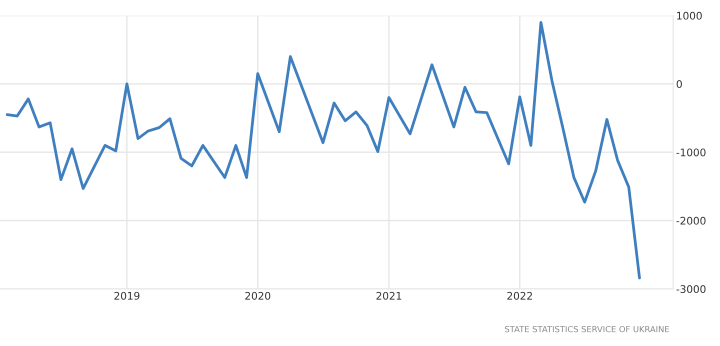 Image resolution: width=720 pixels, height=346 pixels. I want to click on y-tick-label: -1000, so click(691, 152).